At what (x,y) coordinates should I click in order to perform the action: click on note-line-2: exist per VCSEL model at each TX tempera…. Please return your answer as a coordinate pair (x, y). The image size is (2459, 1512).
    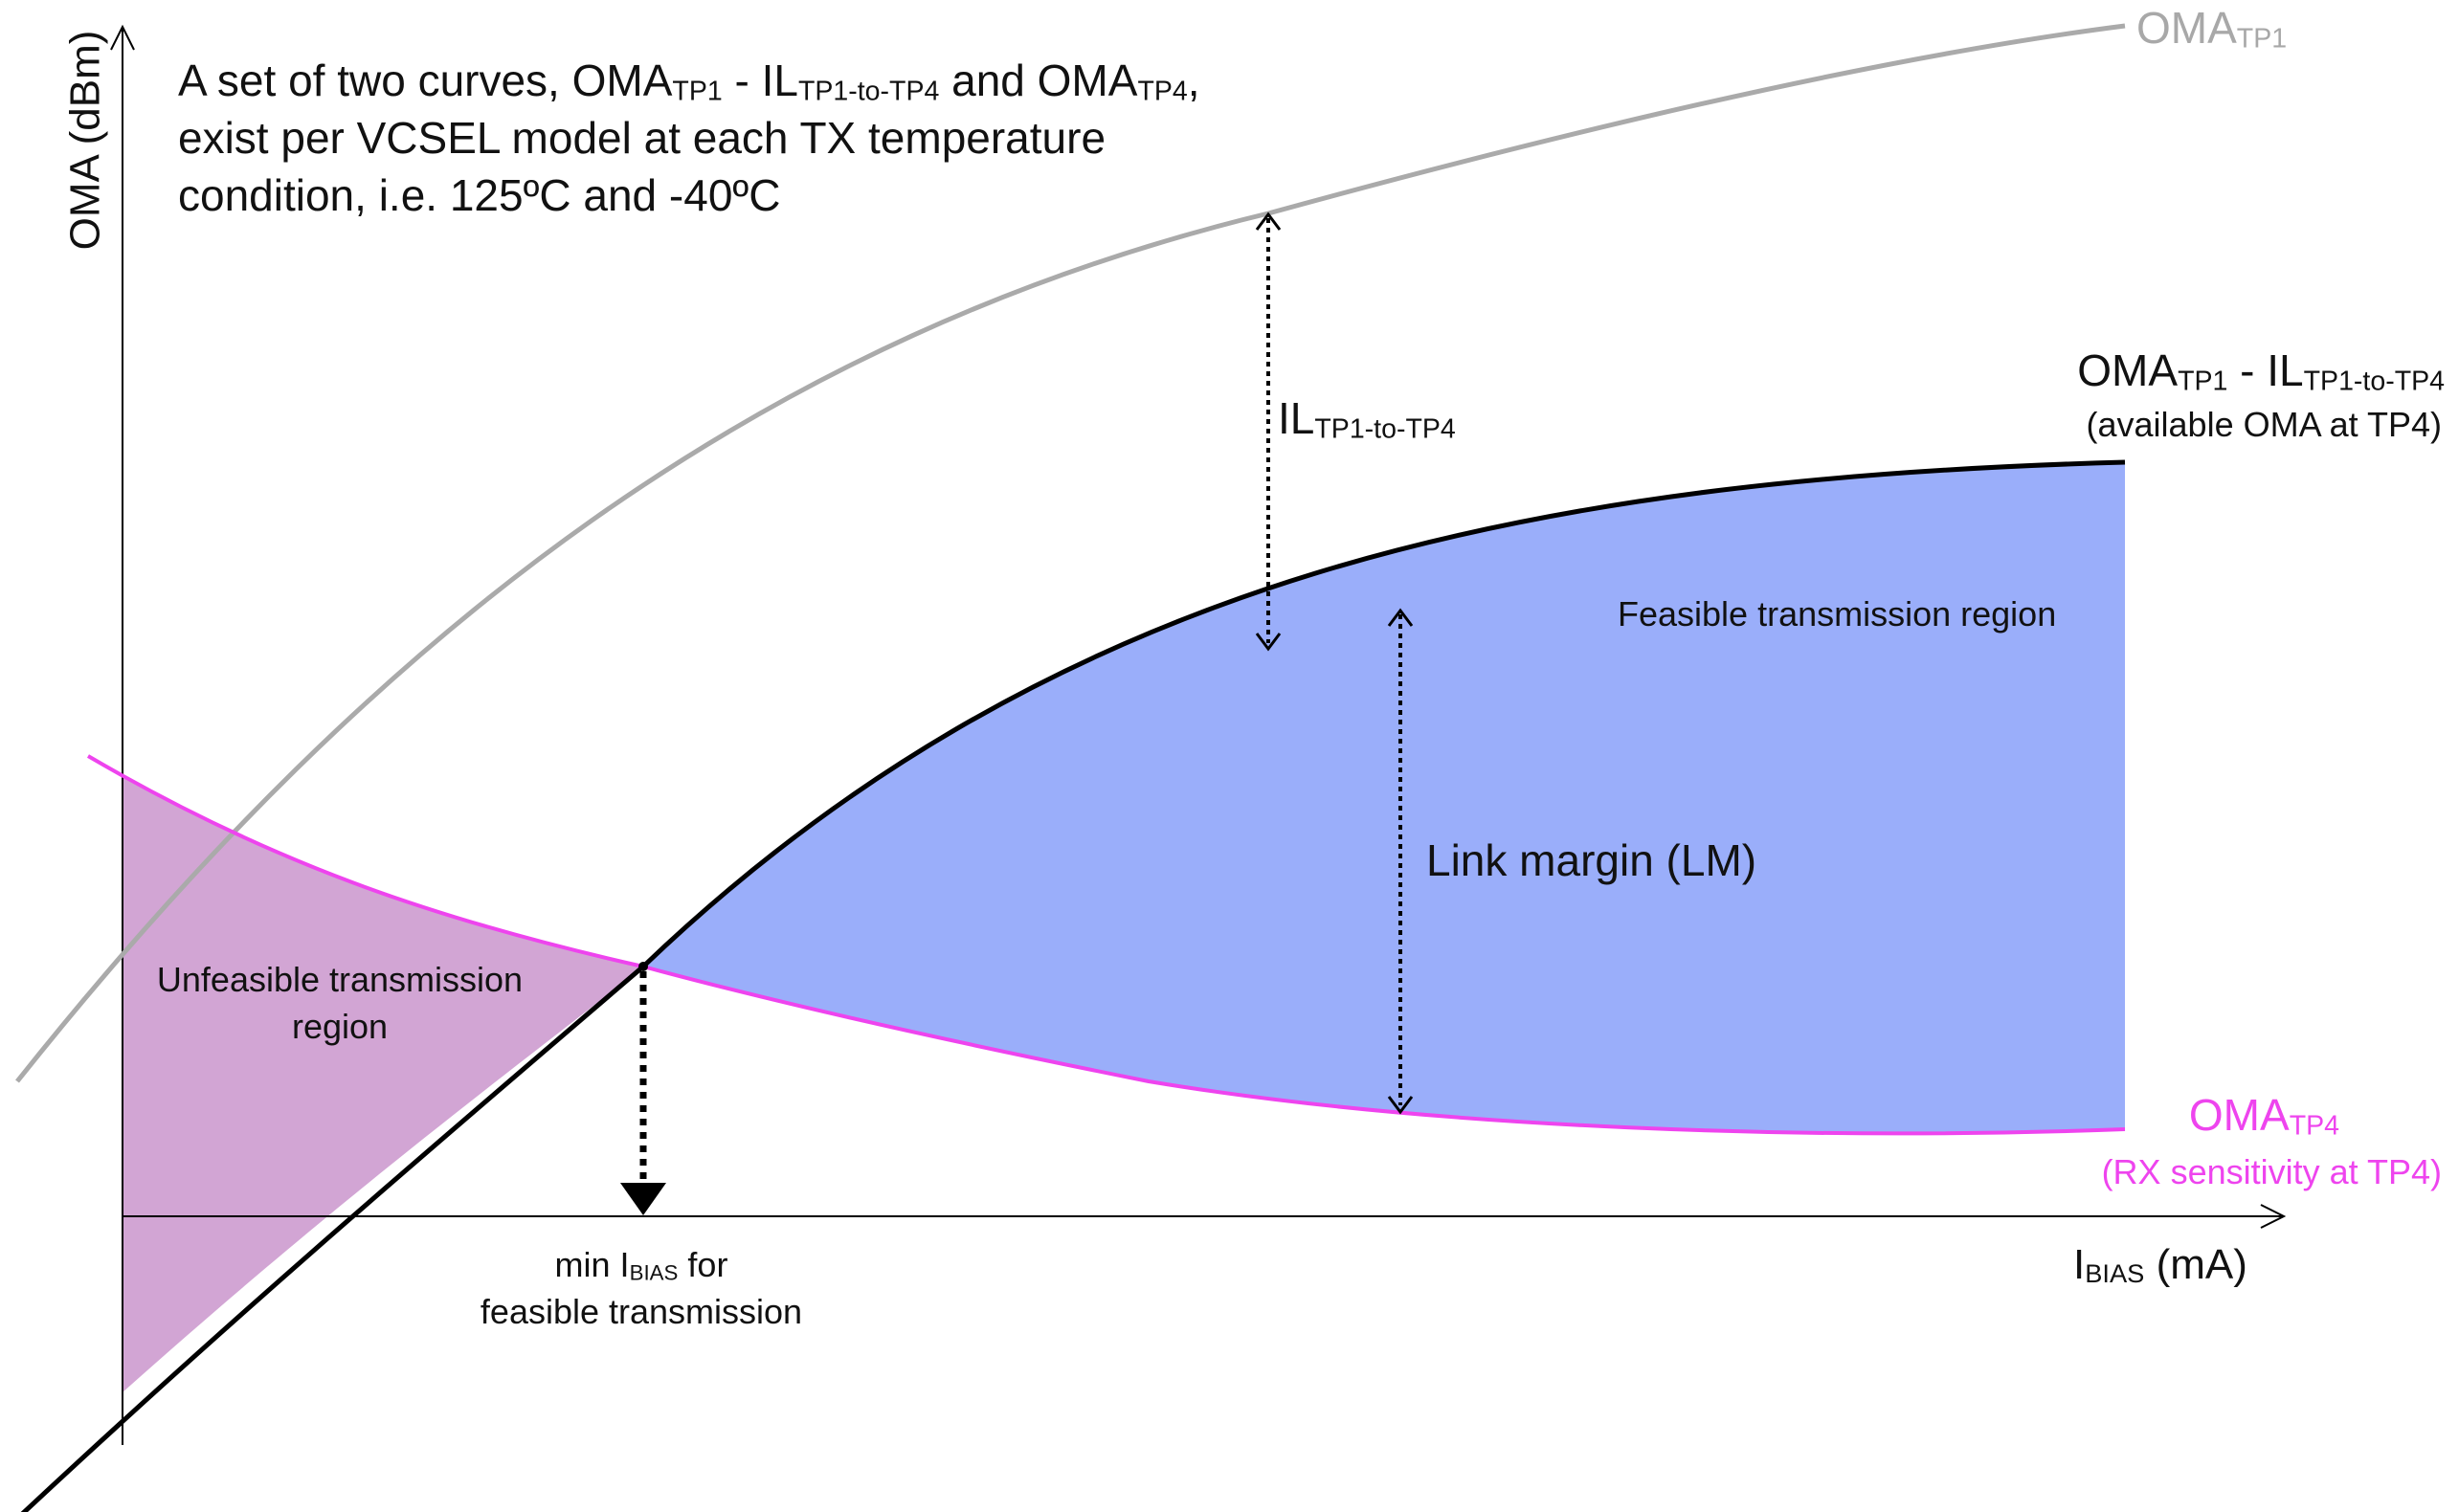
    Looking at the image, I should click on (642, 137).